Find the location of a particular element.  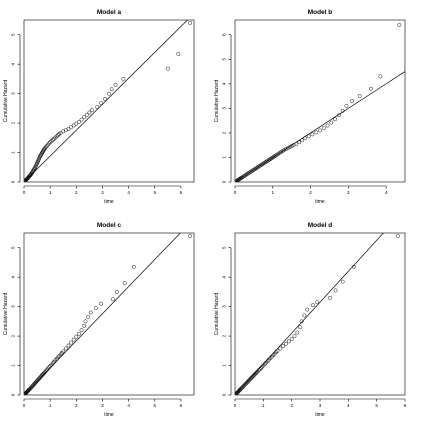

chart-title: Model b is located at coordinates (320, 12).